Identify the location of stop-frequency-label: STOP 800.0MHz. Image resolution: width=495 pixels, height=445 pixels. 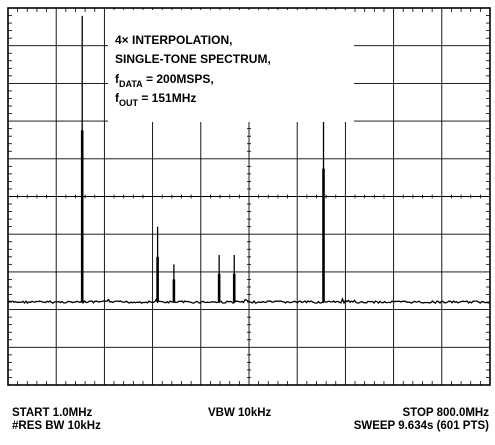
(445, 413).